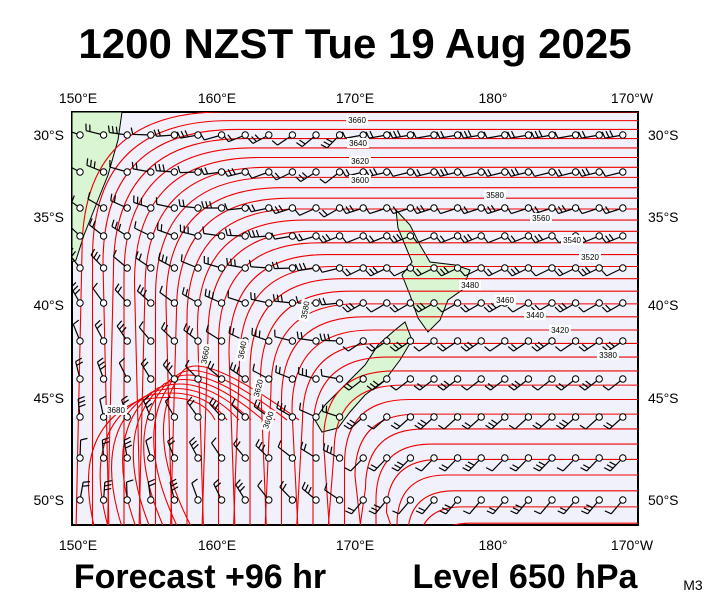 This screenshot has width=711, height=605. I want to click on contour-label: 3660, so click(357, 120).